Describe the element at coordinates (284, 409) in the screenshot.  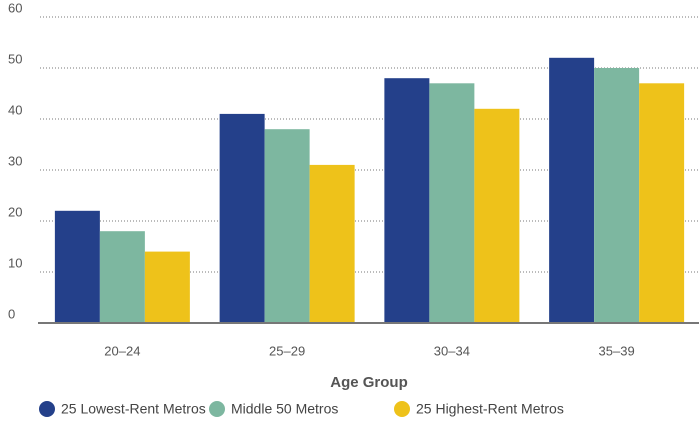
I see `legend-label: Middle 50 Metros` at that location.